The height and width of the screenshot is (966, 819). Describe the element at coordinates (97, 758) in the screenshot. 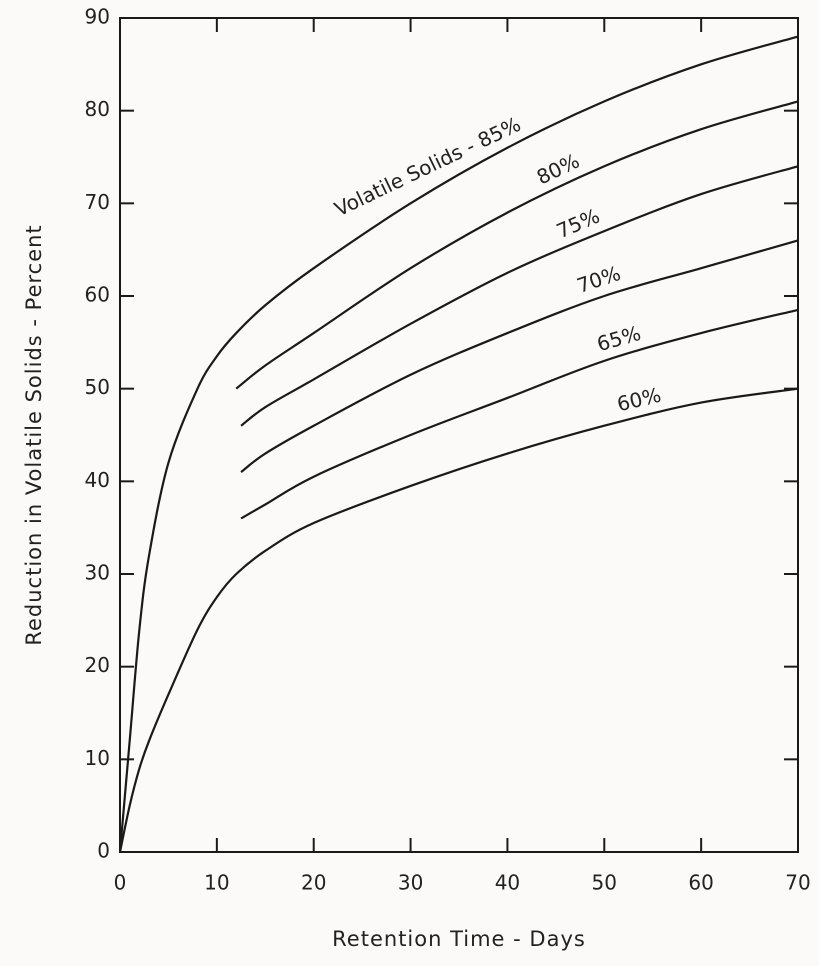

I see `y-tick-label: 10` at that location.